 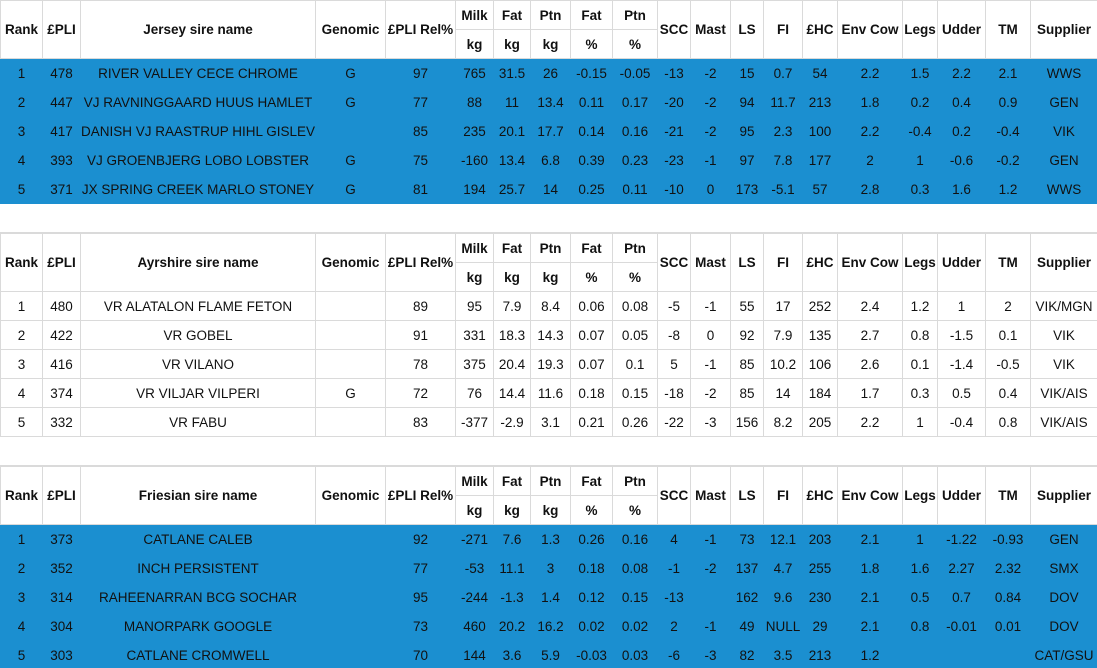 What do you see at coordinates (420, 422) in the screenshot?
I see `cell: 83` at bounding box center [420, 422].